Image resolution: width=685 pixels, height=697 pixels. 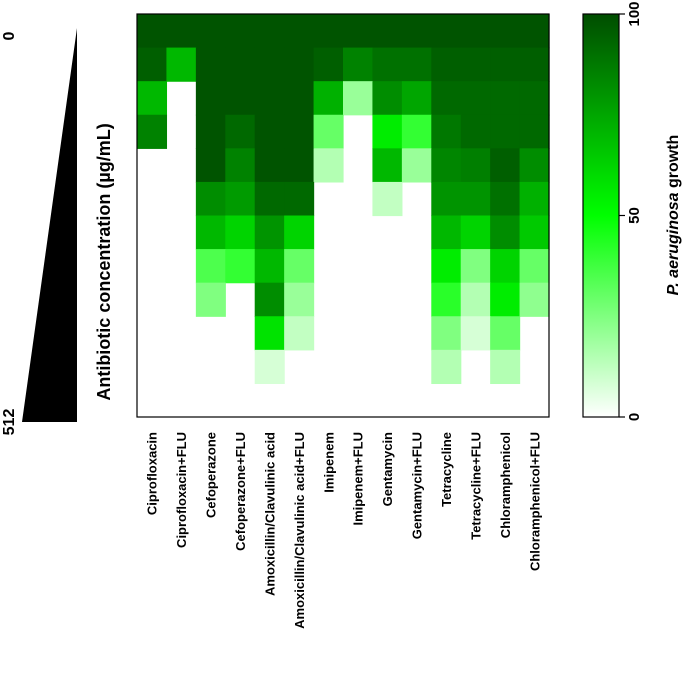 What do you see at coordinates (269, 299) in the screenshot?
I see `heatmap-cell-r8-c4` at bounding box center [269, 299].